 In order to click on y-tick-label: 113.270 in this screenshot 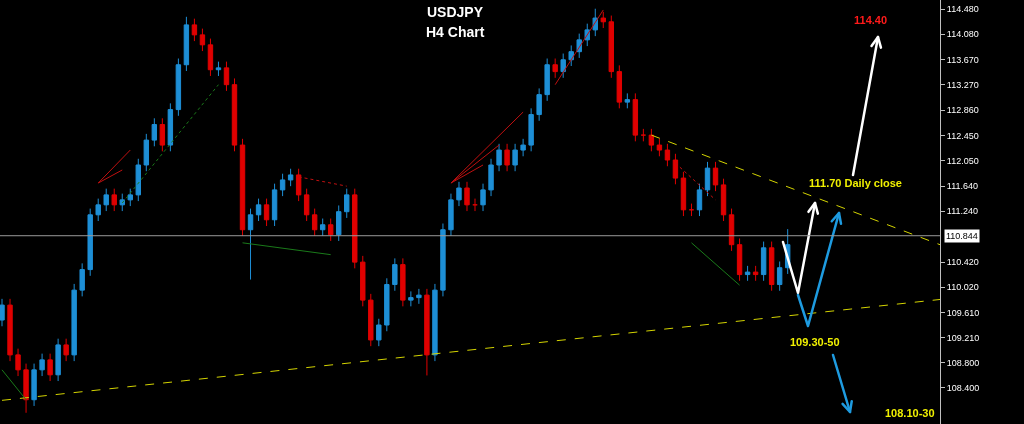, I will do `click(962, 84)`.